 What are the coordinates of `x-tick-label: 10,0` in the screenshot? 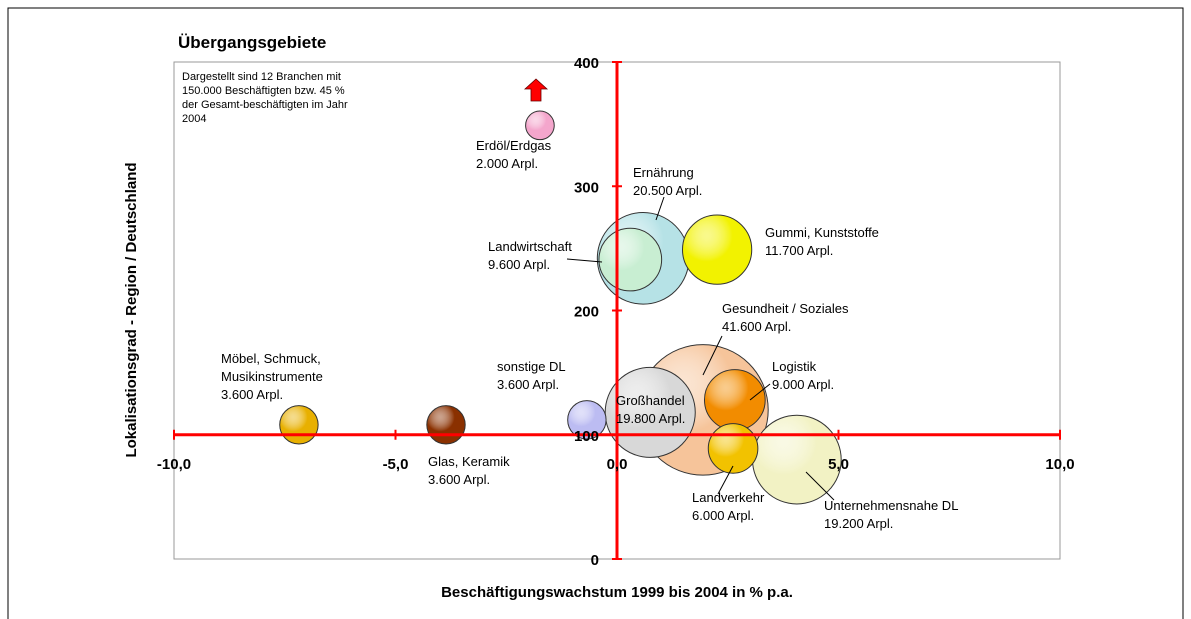 It's located at (1059, 464).